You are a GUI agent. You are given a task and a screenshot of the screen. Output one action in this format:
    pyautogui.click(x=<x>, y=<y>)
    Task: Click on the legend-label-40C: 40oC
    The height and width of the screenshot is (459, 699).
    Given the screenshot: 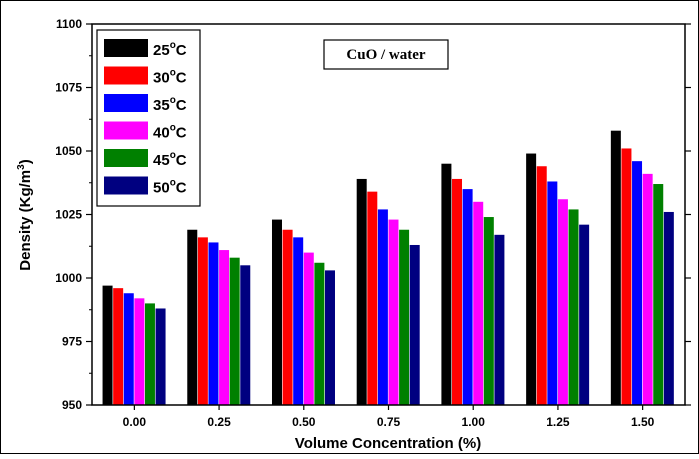 What is the action you would take?
    pyautogui.click(x=170, y=132)
    